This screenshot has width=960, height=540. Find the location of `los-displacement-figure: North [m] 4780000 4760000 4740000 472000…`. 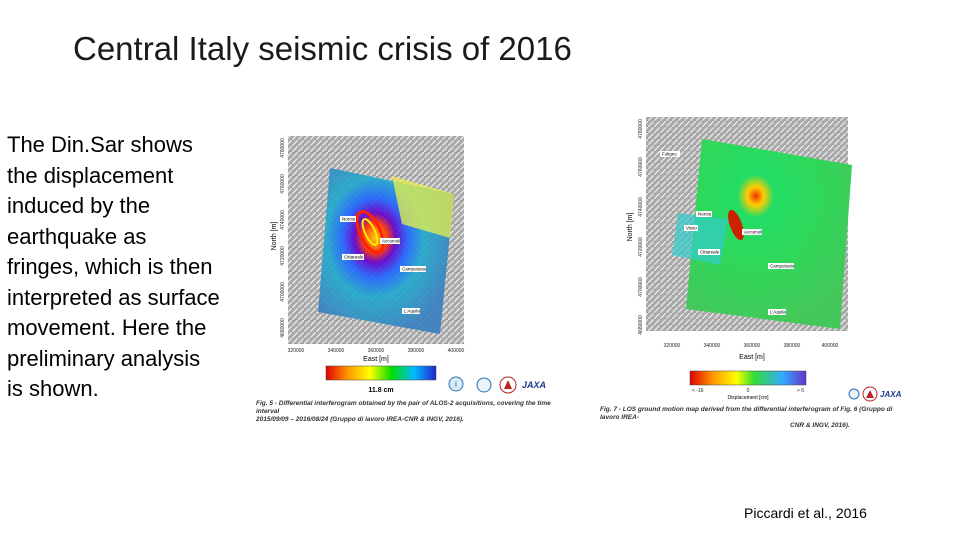

los-displacement-figure: North [m] 4780000 4760000 4740000 472000… is located at coordinates (738, 259).